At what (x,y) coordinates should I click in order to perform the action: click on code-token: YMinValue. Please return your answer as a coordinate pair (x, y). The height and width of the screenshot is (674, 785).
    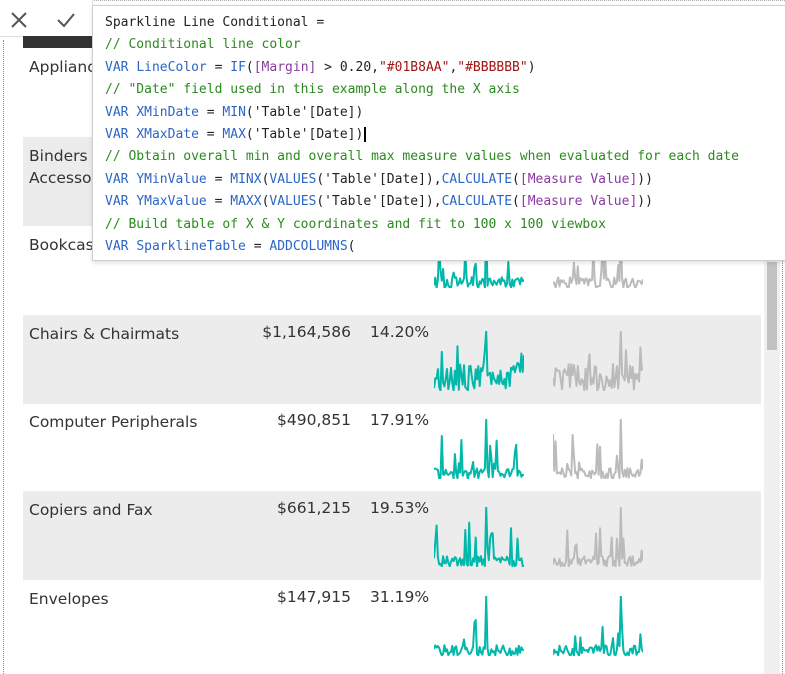
    Looking at the image, I should click on (171, 179).